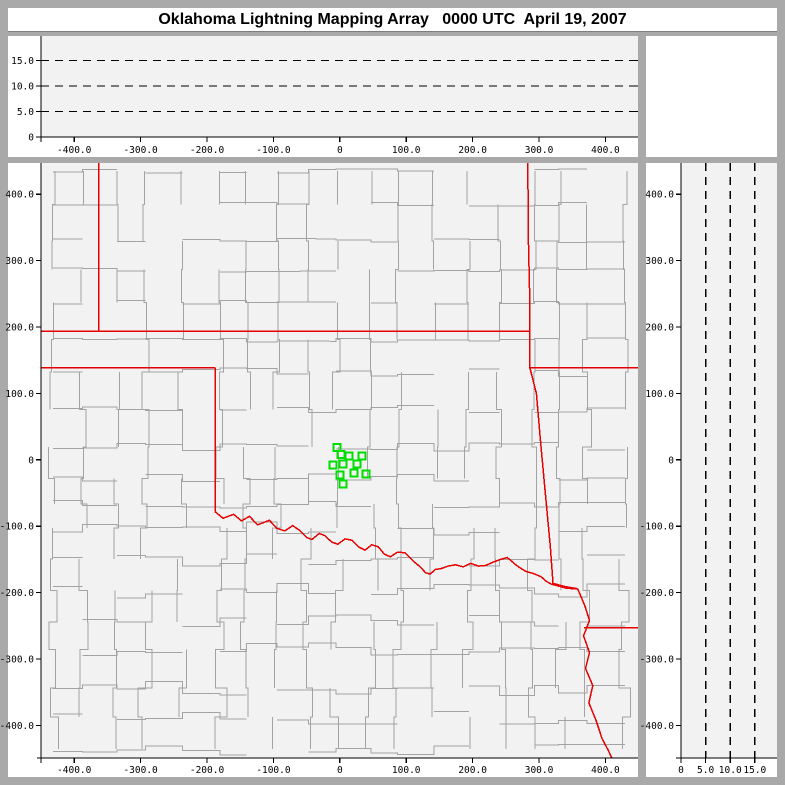 The height and width of the screenshot is (785, 785). What do you see at coordinates (529, 265) in the screenshot?
I see `east-vertical-border` at bounding box center [529, 265].